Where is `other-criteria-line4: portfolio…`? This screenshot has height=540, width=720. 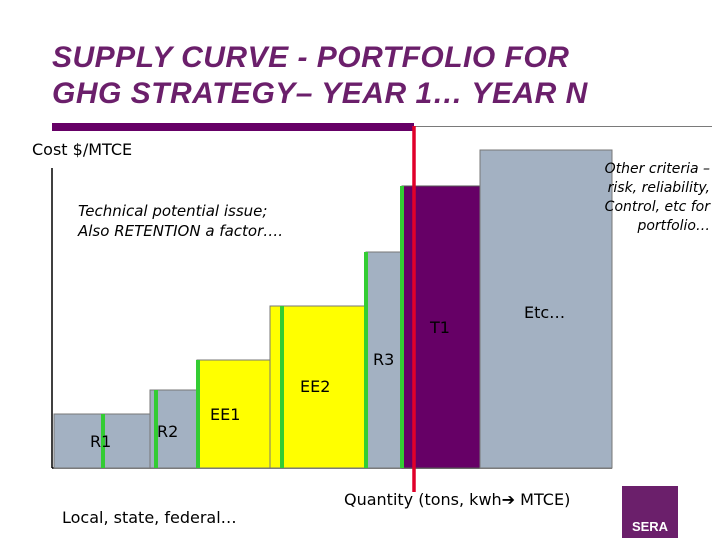
other-criteria-line4: portfolio… is located at coordinates (673, 226).